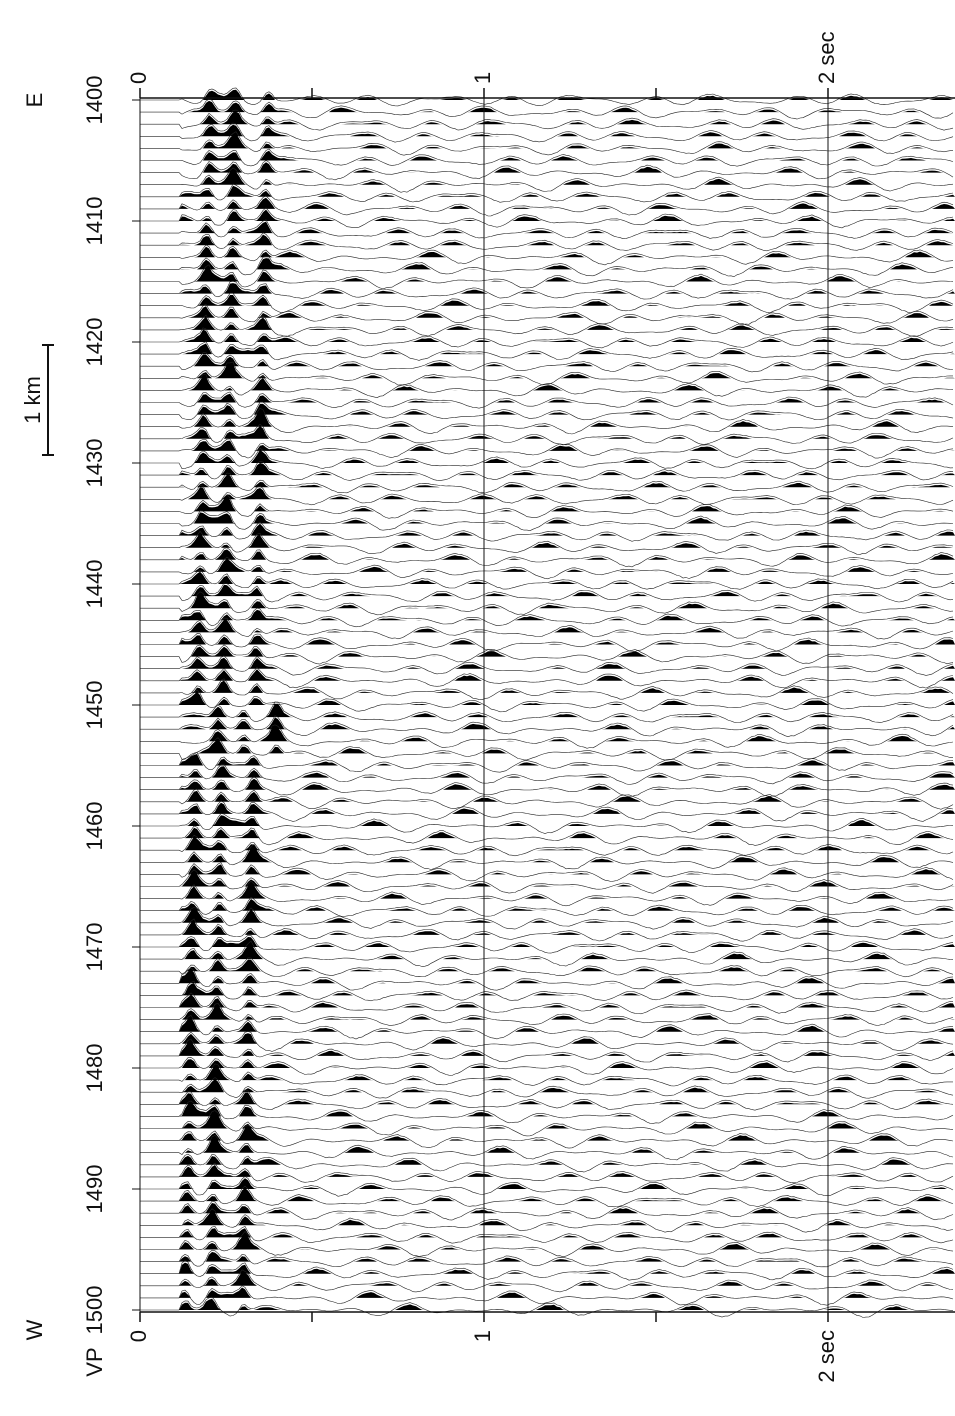 The height and width of the screenshot is (1416, 955). What do you see at coordinates (826, 57) in the screenshot?
I see `time-tick-label: 2 sec` at bounding box center [826, 57].